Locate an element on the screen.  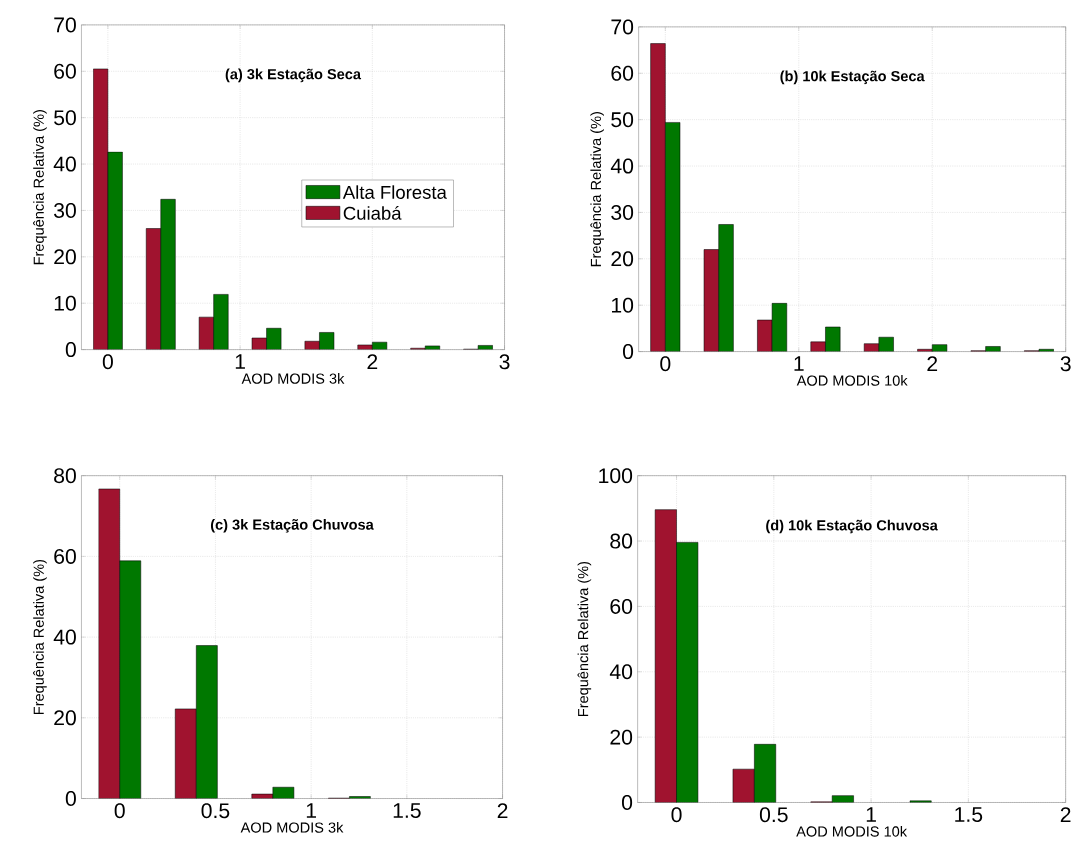
legend-label: Alta Floresta is located at coordinates (394, 192).